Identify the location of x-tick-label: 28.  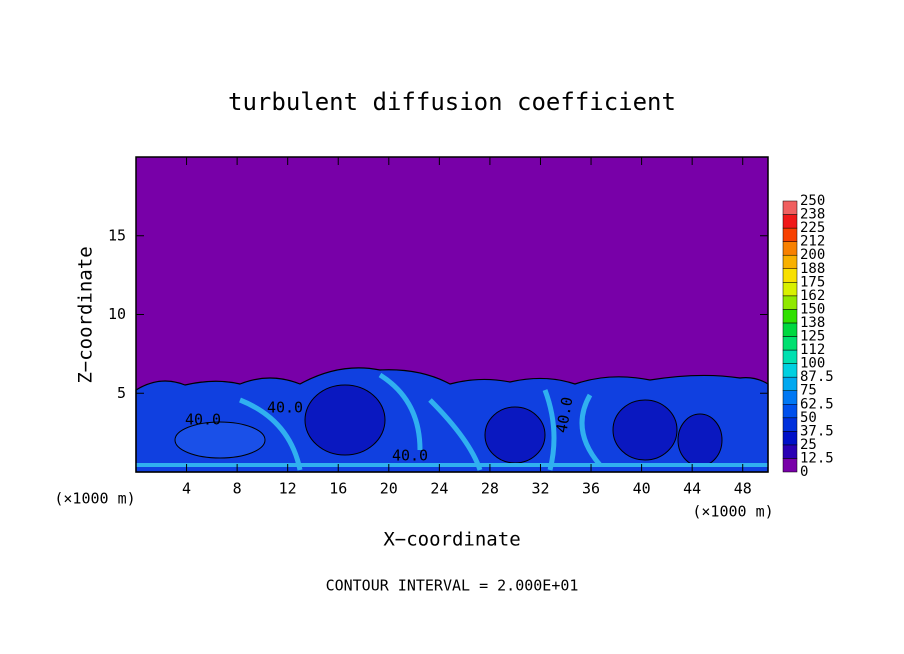
(490, 489).